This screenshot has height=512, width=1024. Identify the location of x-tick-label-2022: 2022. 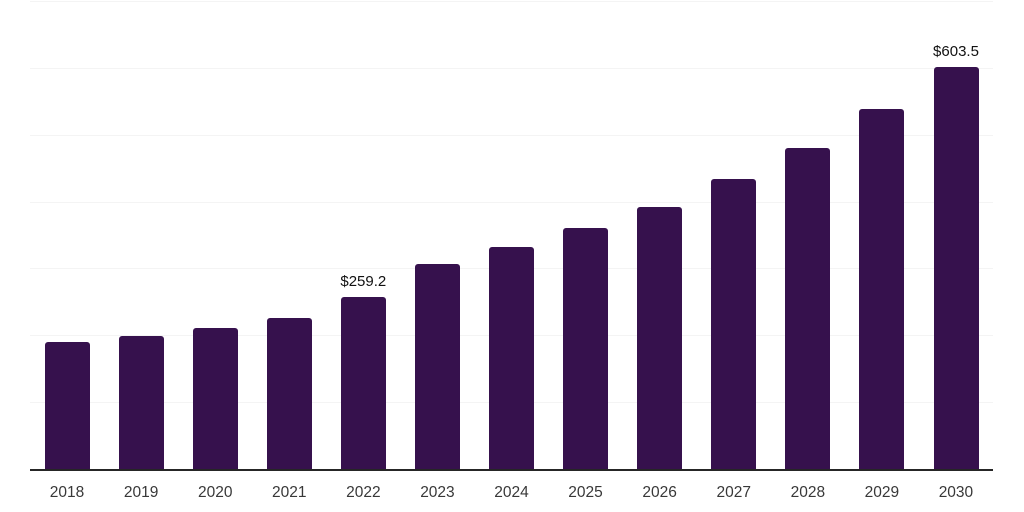
(363, 492).